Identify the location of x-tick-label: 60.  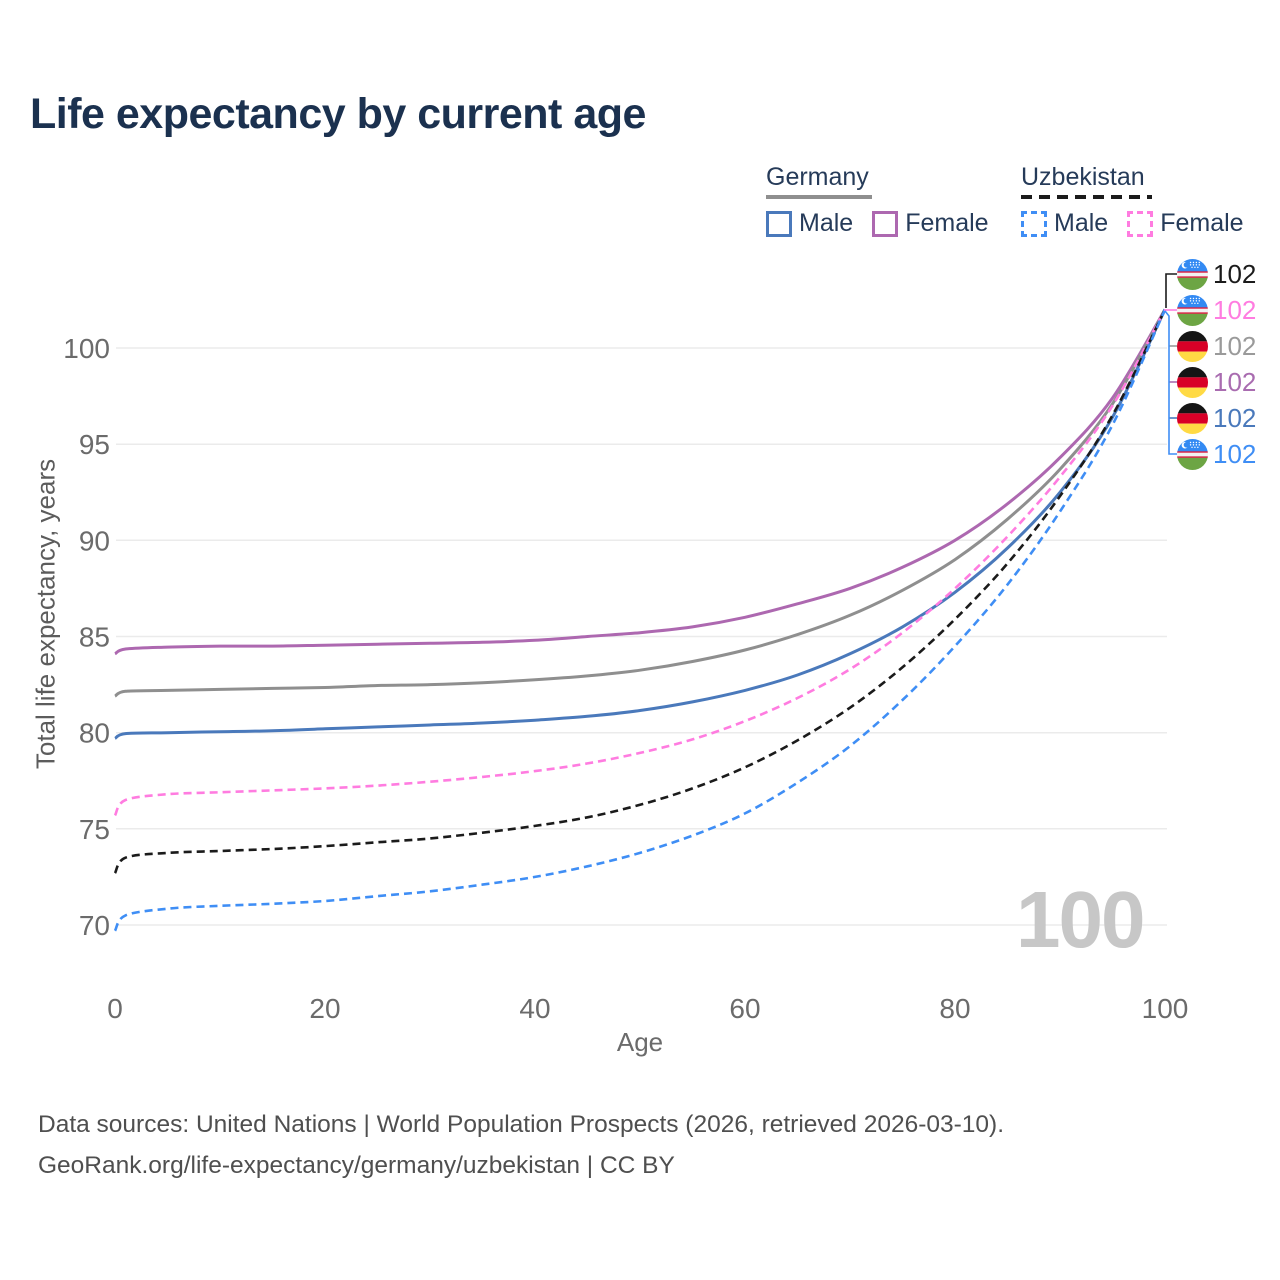
(744, 1008).